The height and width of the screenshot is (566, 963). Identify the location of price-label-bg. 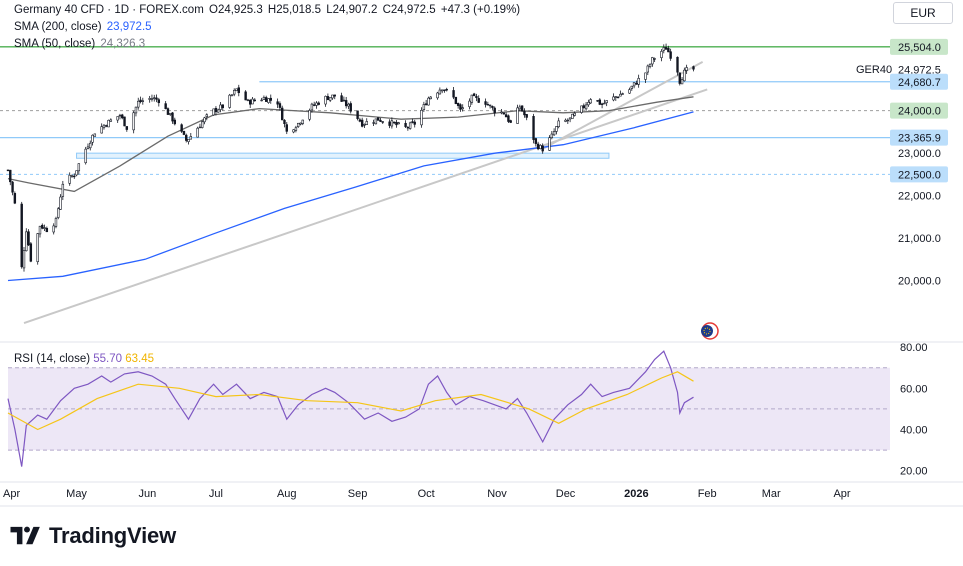
(919, 81).